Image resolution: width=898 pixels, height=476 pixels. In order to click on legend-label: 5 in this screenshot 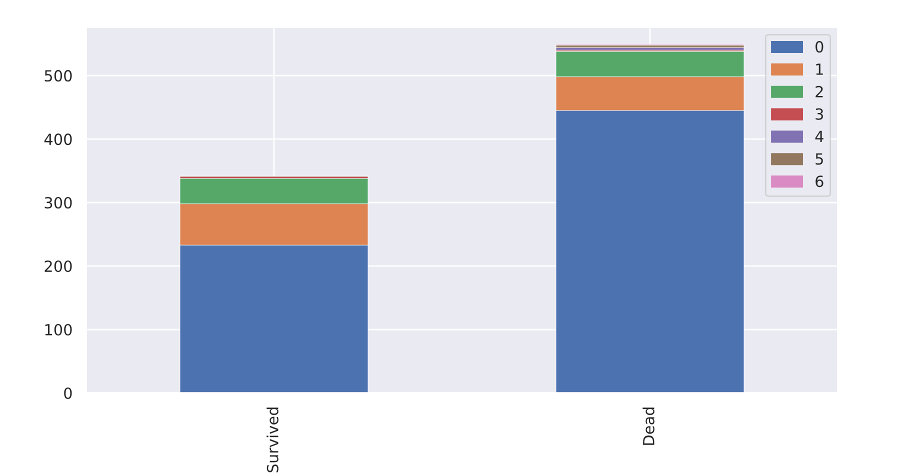, I will do `click(819, 159)`.